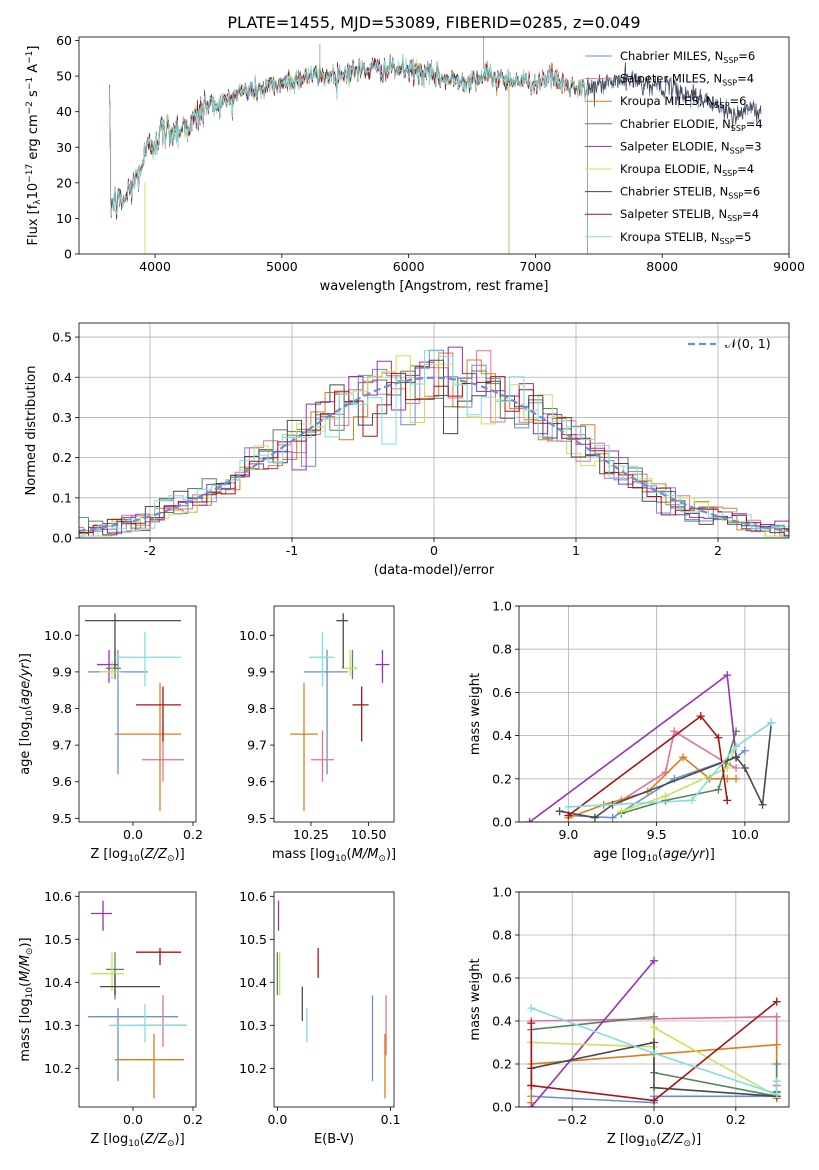  I want to click on legend-label: Salpeter ELODIE, NSSP=3, so click(691, 147).